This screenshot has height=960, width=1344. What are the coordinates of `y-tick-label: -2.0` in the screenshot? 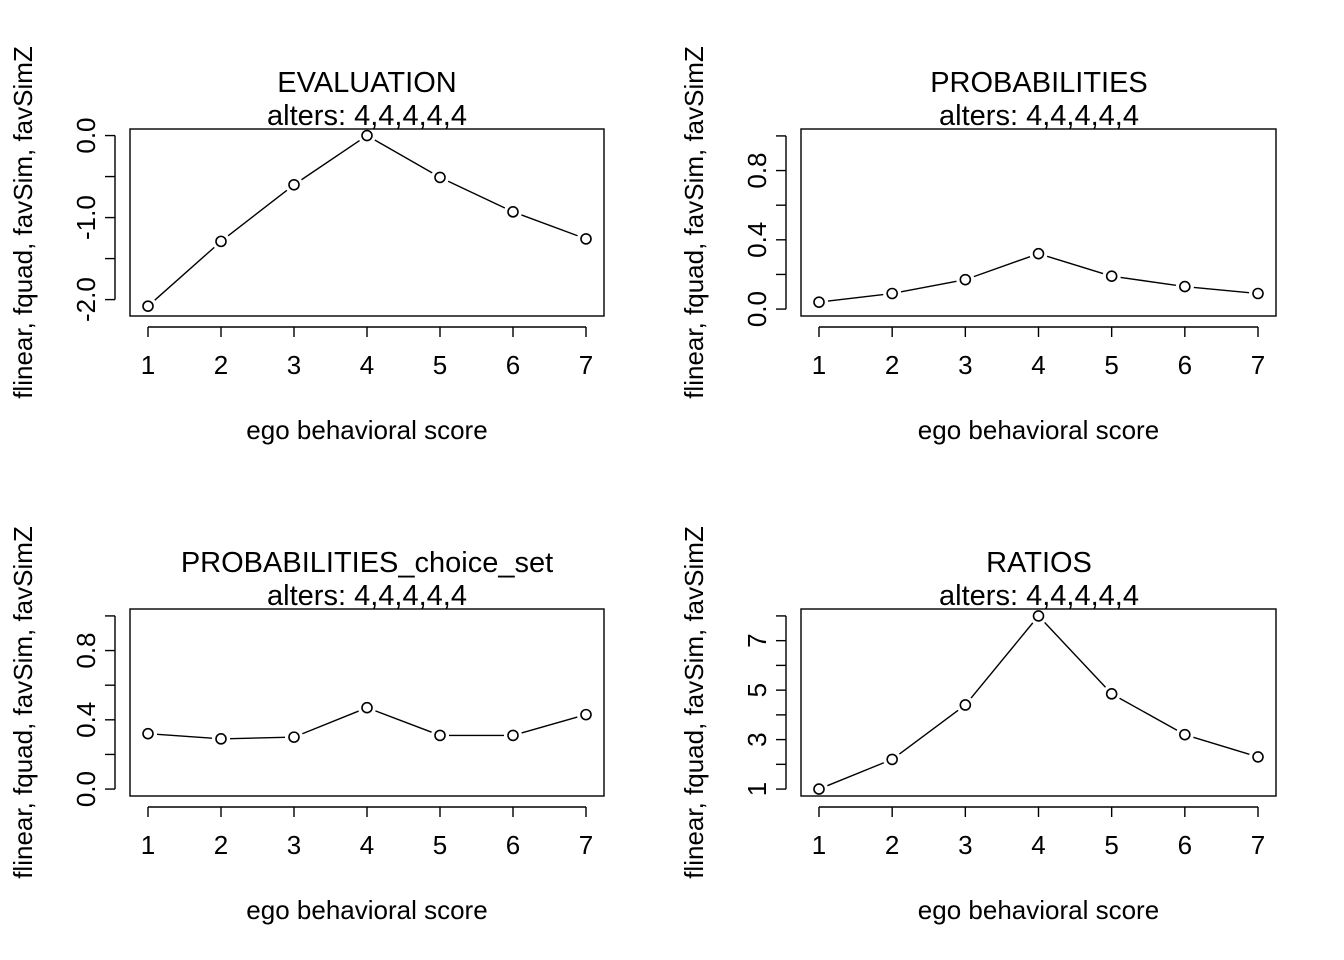 It's located at (86, 299).